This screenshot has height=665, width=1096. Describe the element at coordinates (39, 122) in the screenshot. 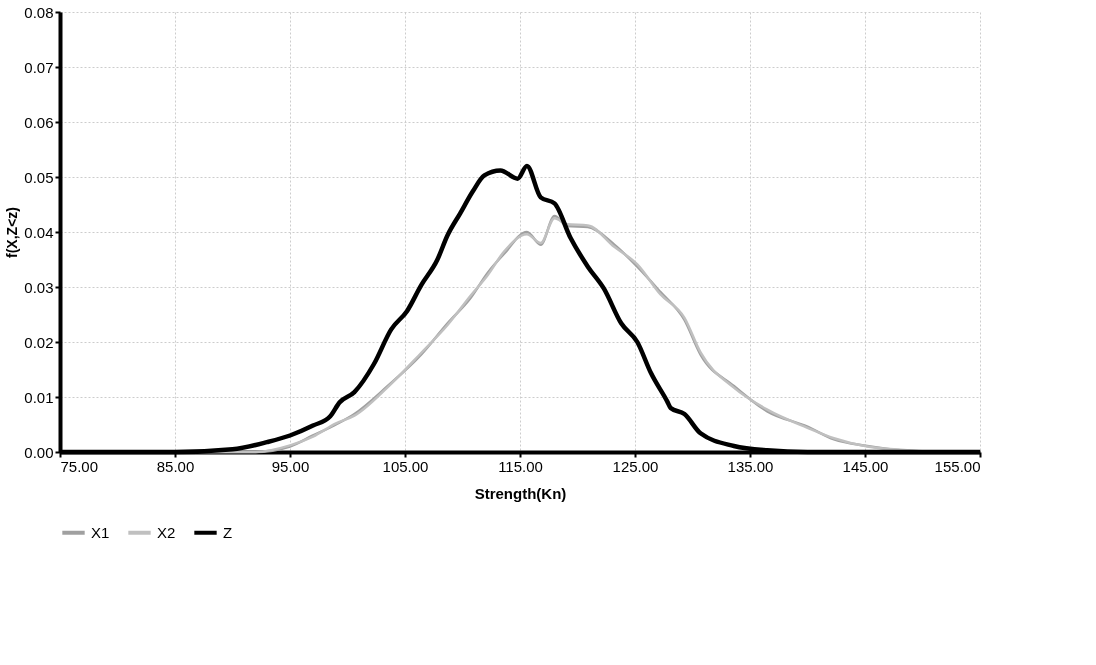

I see `y-tick-label: 0.06` at that location.